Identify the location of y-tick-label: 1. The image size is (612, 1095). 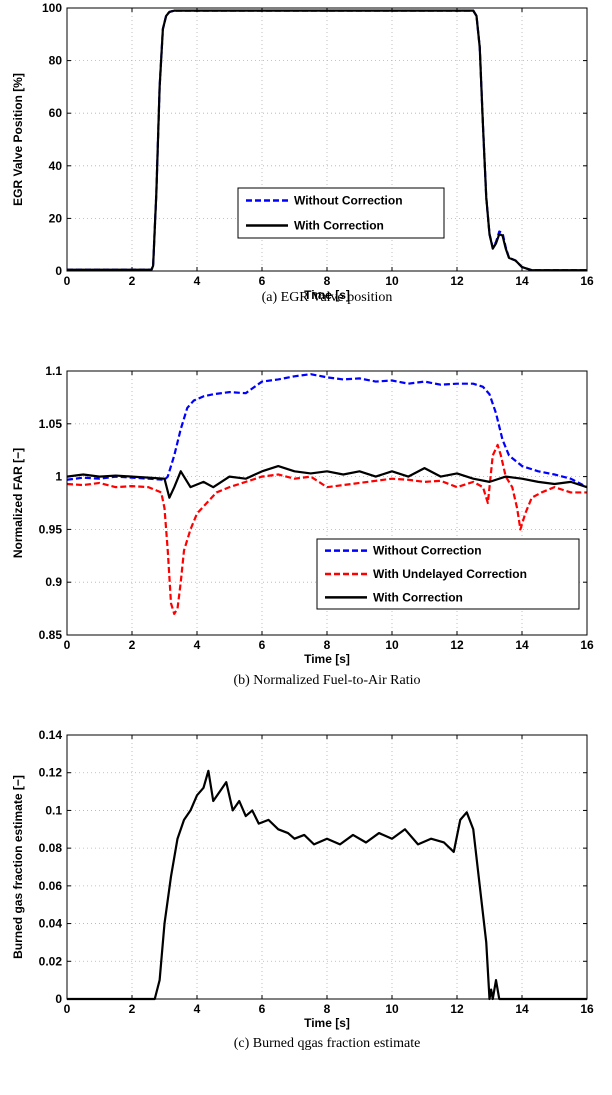
(58, 477).